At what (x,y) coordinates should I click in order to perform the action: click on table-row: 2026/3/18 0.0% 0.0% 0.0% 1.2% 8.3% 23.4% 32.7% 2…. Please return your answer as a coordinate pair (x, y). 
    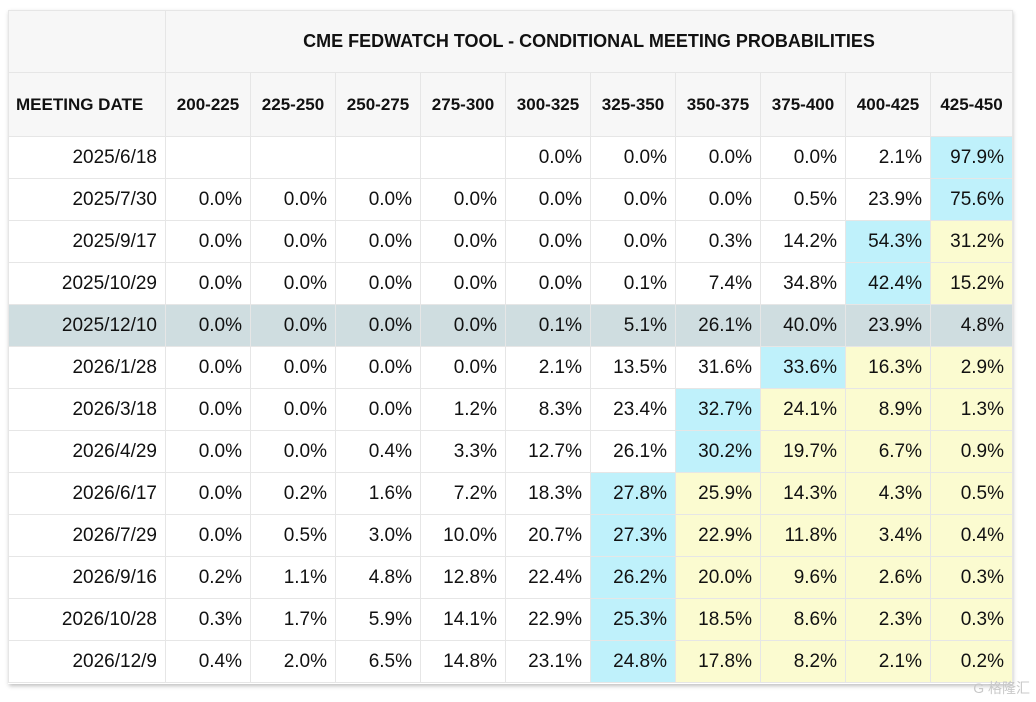
    Looking at the image, I should click on (511, 409).